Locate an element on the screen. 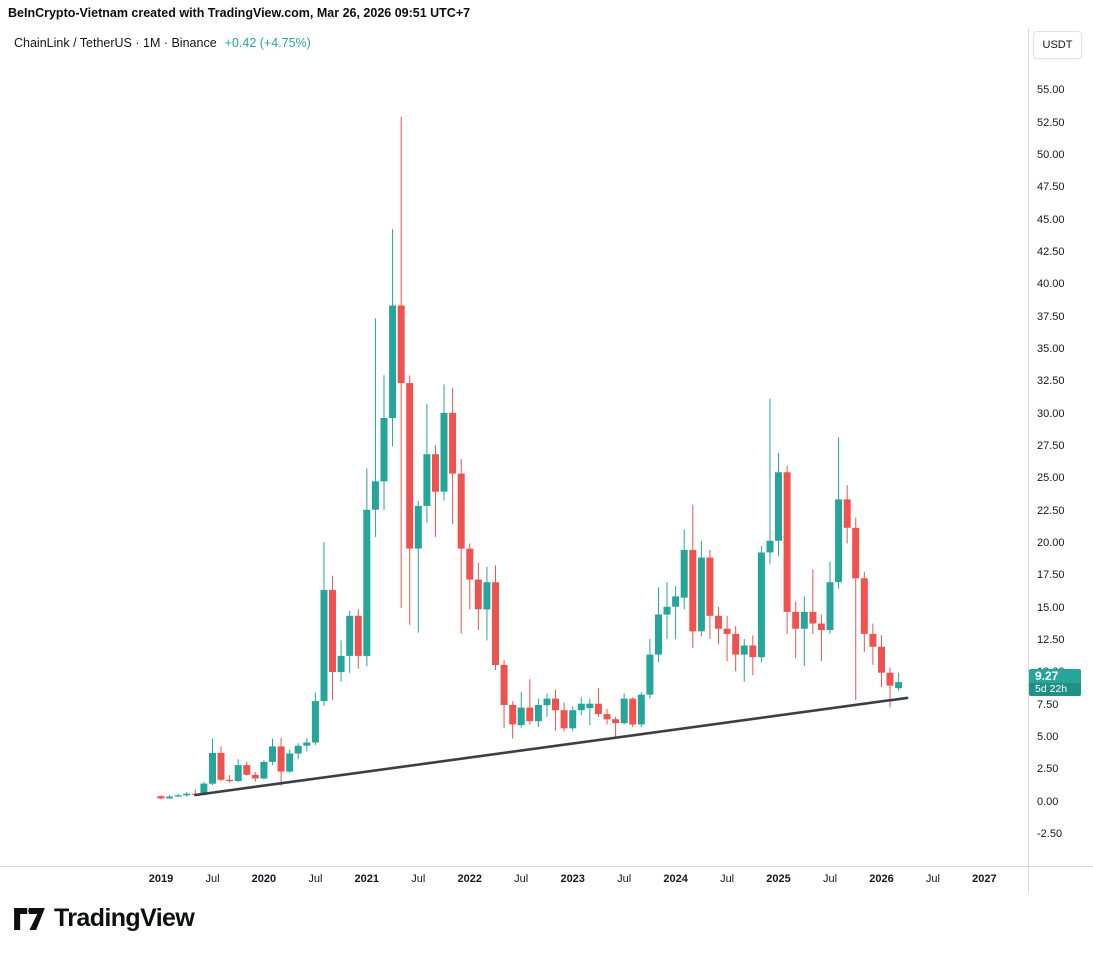 The width and height of the screenshot is (1093, 953). current-price-label: 9.27 5d 22h is located at coordinates (1055, 682).